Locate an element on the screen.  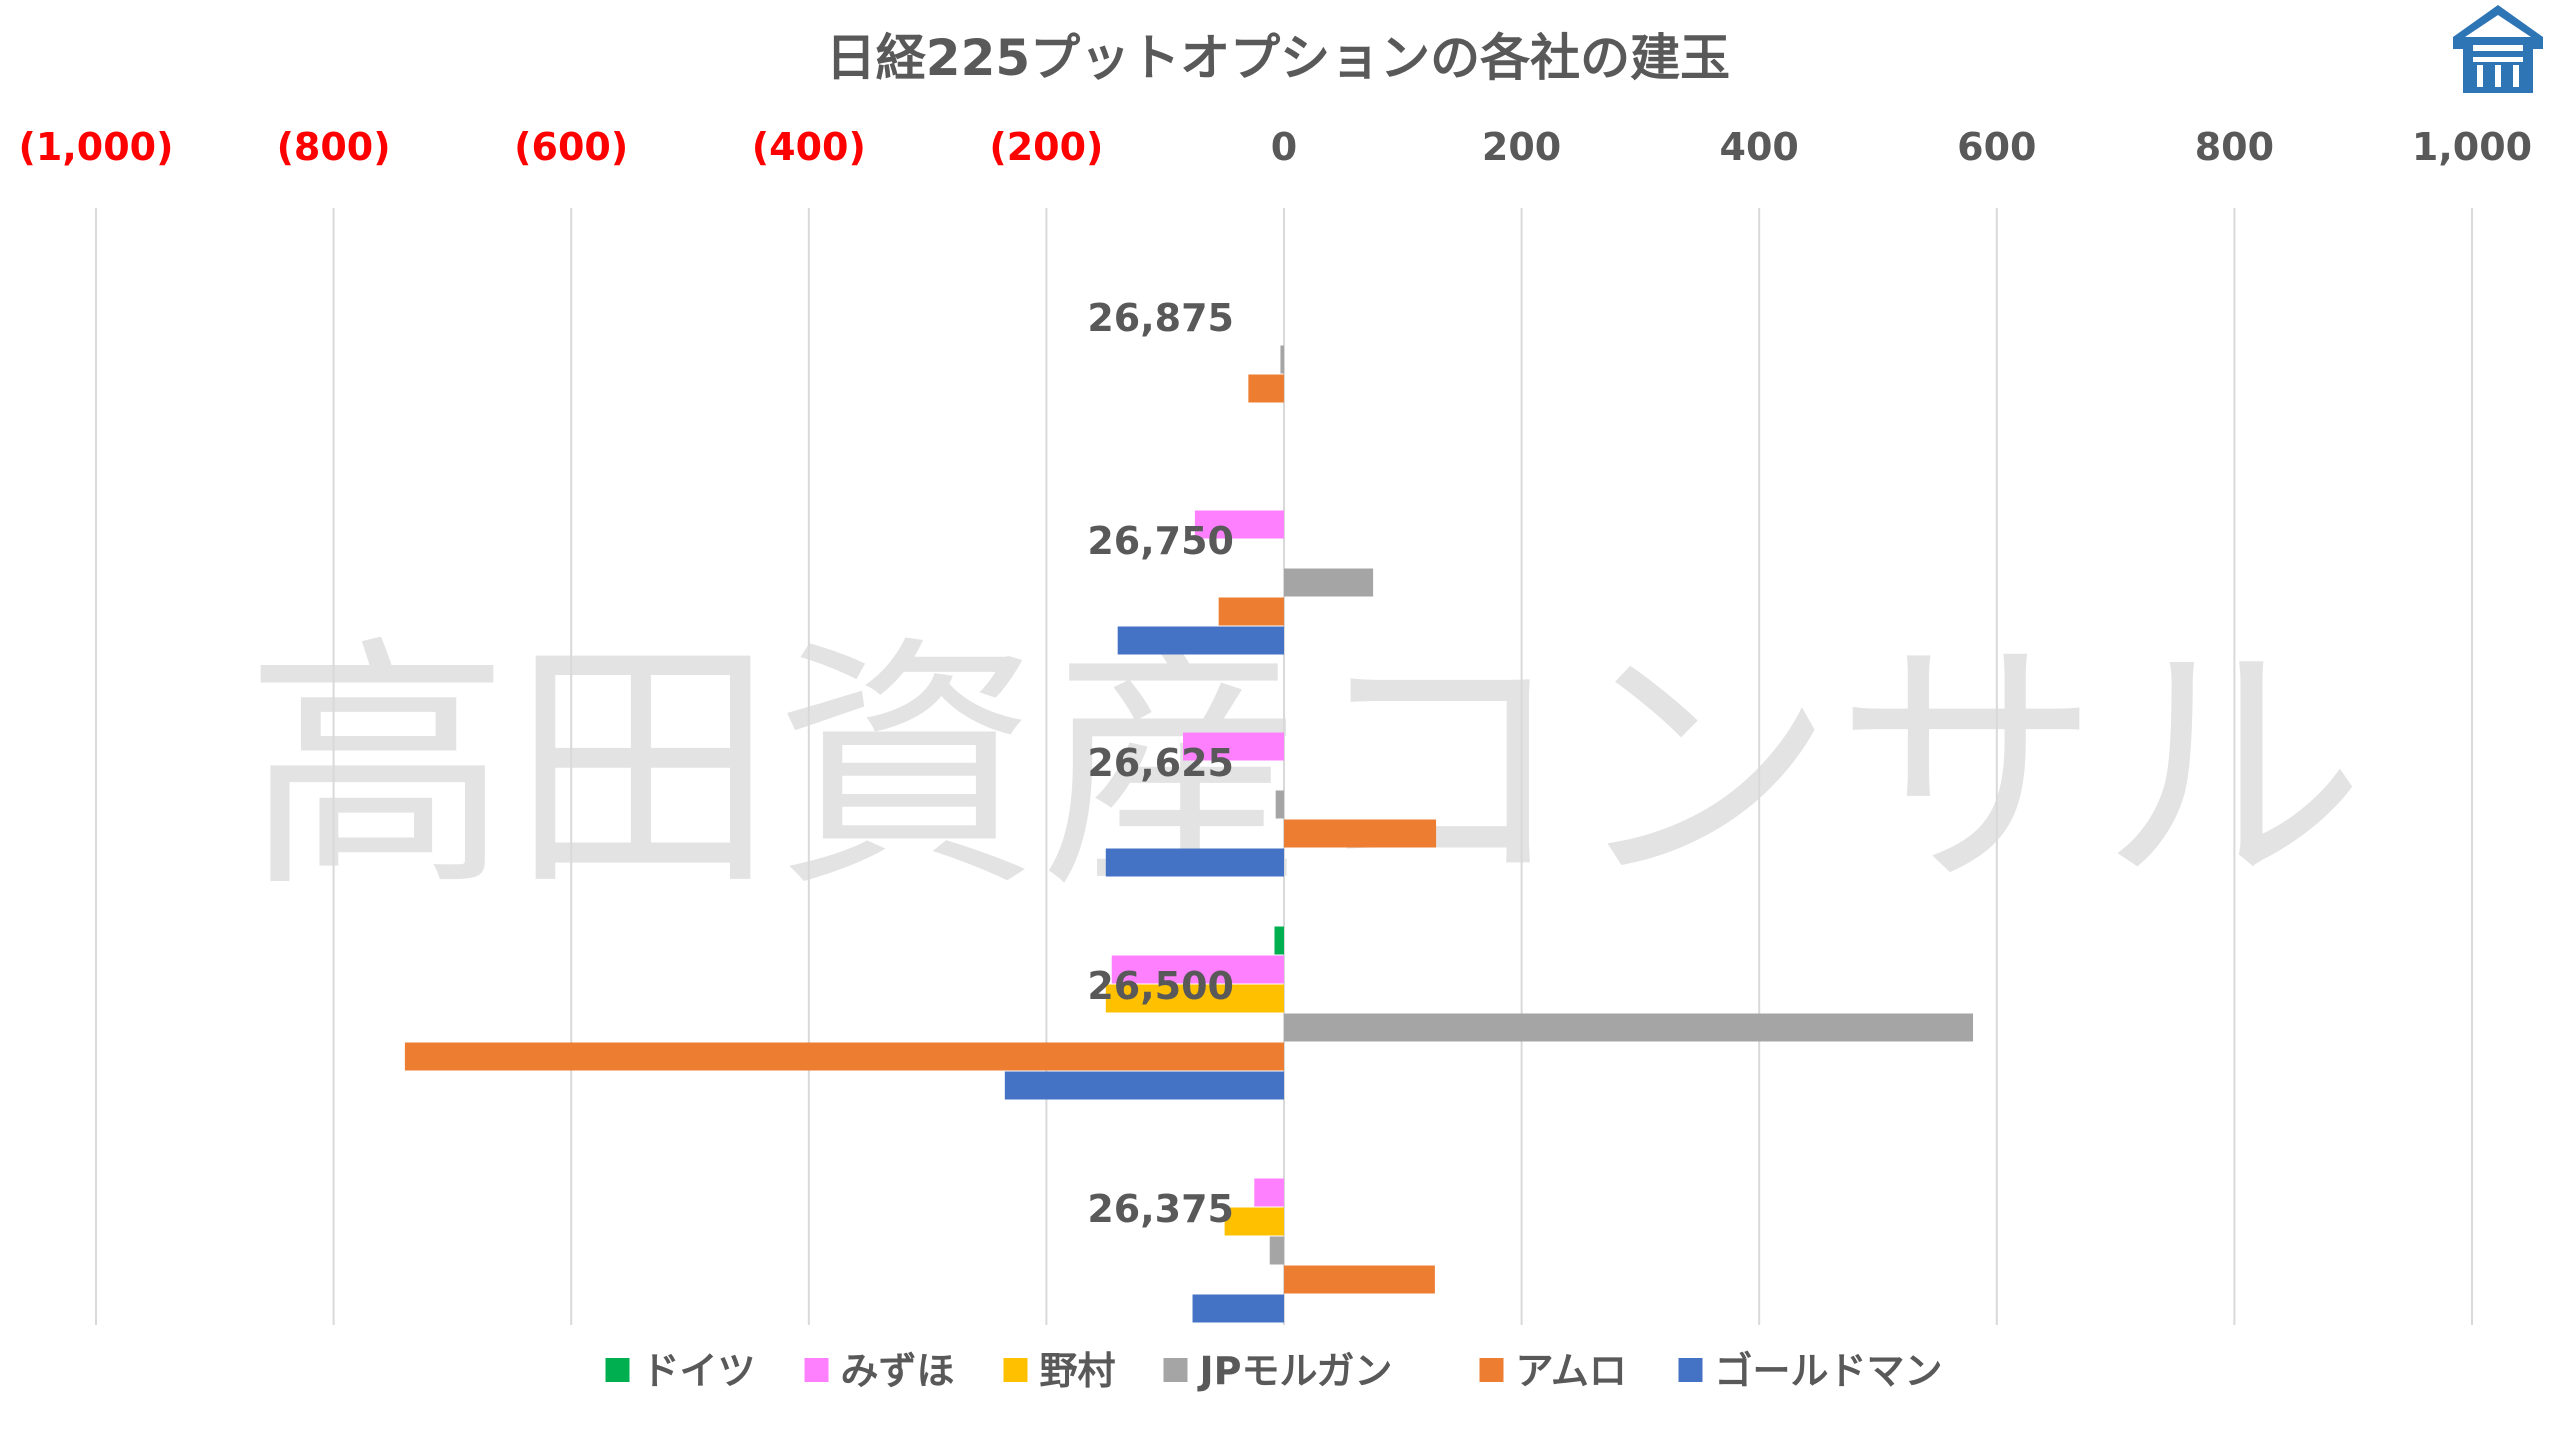
x-tick-label: 200 is located at coordinates (1521, 147).